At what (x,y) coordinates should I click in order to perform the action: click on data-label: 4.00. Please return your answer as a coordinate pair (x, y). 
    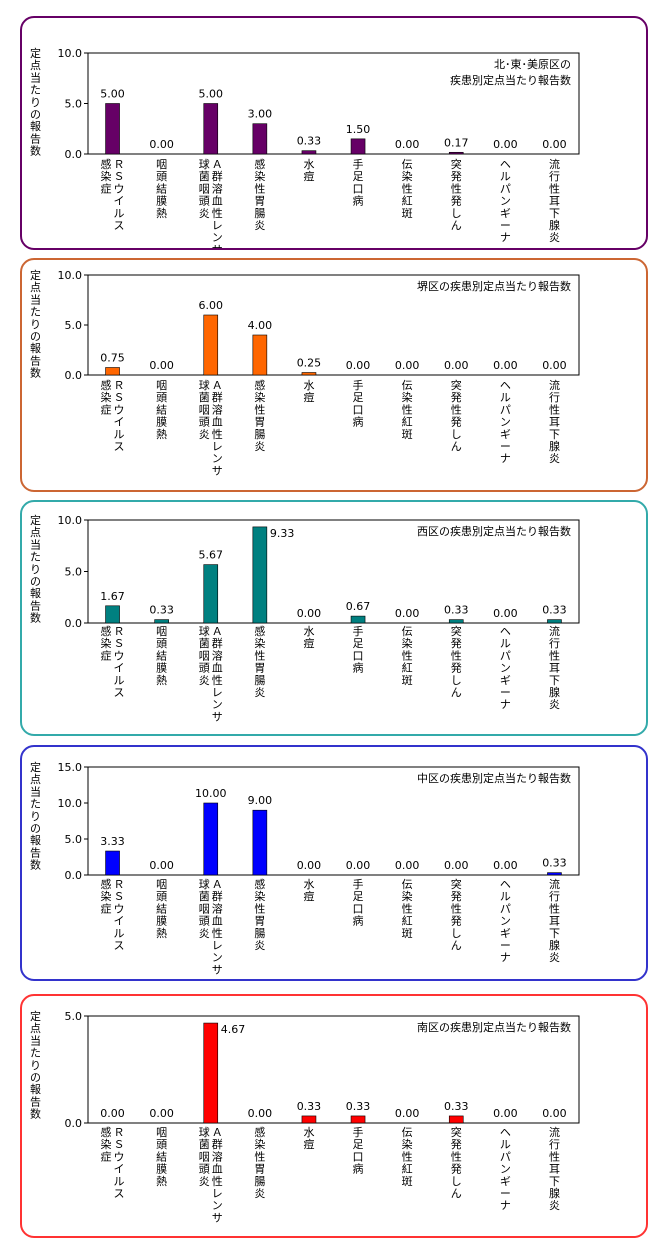
    Looking at the image, I should click on (260, 325).